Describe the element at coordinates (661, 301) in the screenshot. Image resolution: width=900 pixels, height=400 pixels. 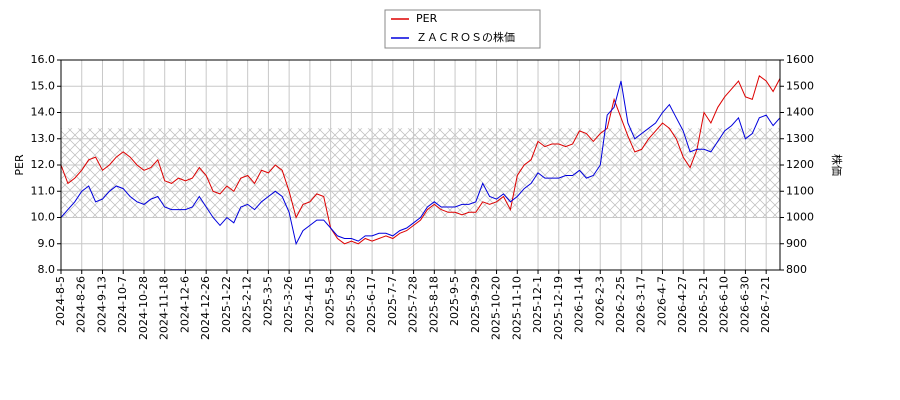
I see `x-tick-label: 2026-4-7` at that location.